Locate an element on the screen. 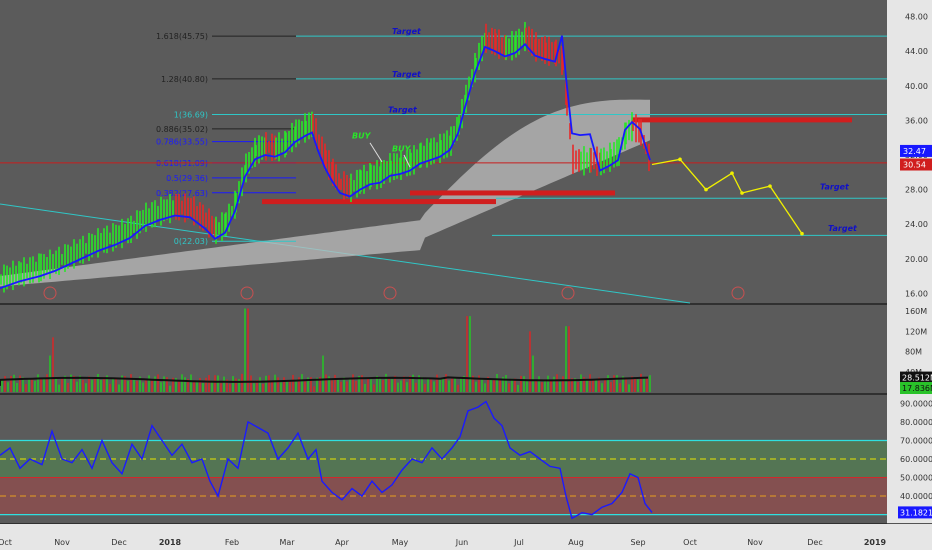  current-price-tag is located at coordinates (916, 164).